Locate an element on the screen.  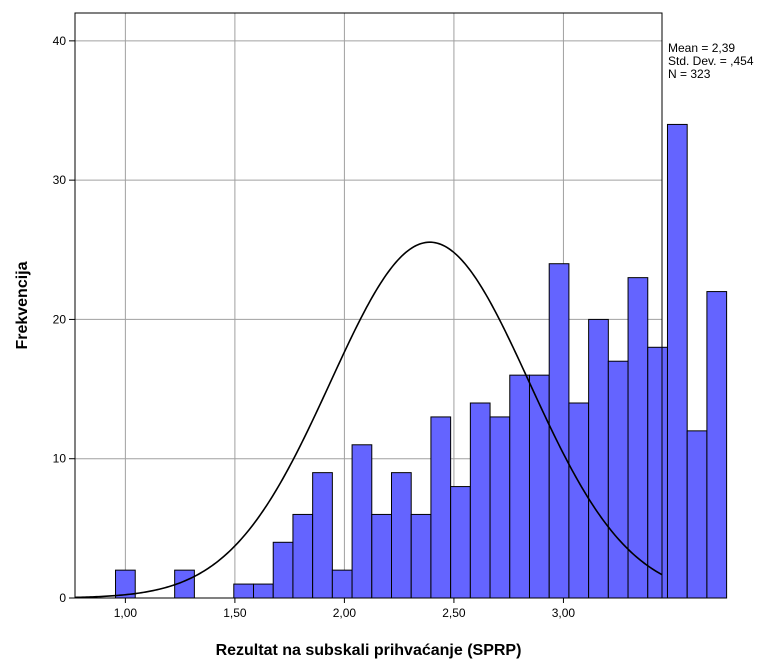
y-tick-label: 0 is located at coordinates (62, 598).